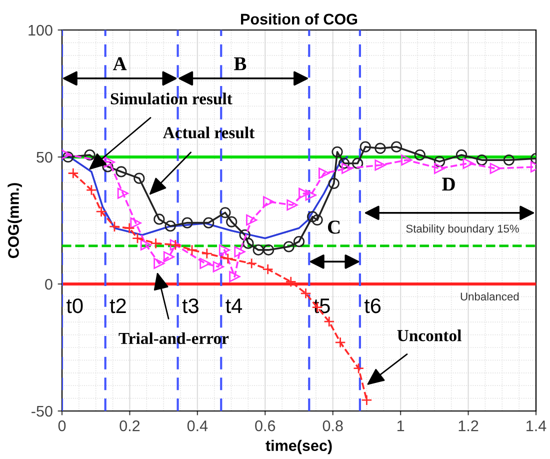 The height and width of the screenshot is (459, 550). I want to click on y-tick-label: -50, so click(42, 411).